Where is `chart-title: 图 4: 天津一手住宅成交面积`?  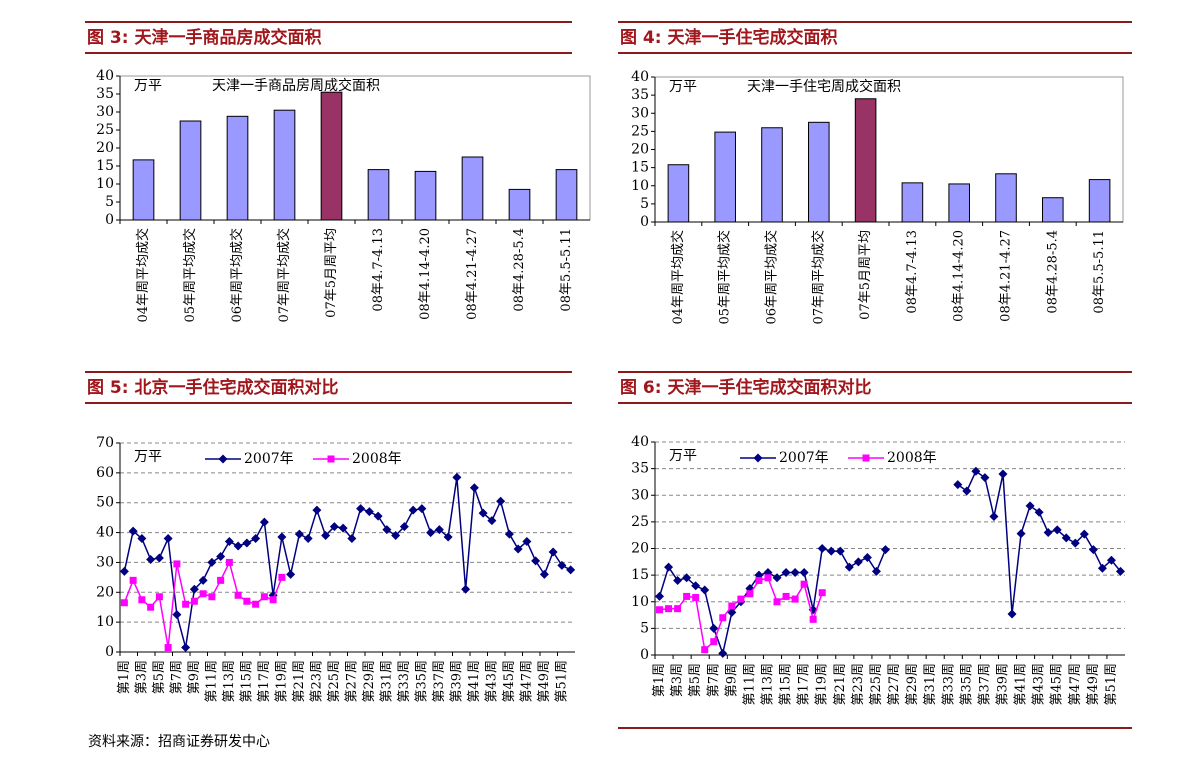
chart-title: 图 4: 天津一手住宅成交面积 is located at coordinates (728, 37).